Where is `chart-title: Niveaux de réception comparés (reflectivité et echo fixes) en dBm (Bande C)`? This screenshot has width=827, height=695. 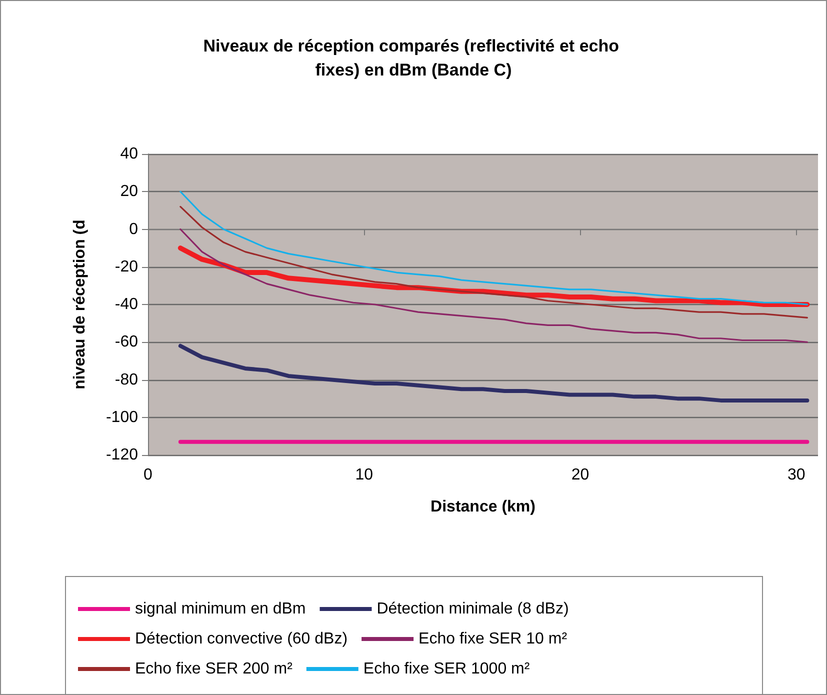
chart-title: Niveaux de réception comparés (reflectivité et echo fixes) en dBm (Bande C) is located at coordinates (413, 58).